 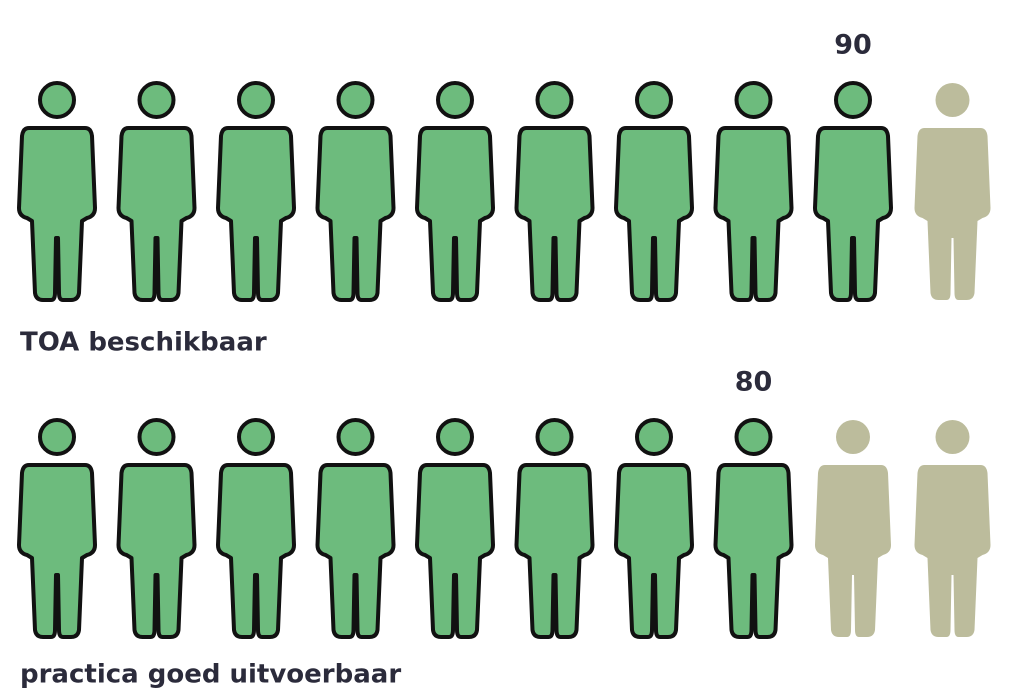 I want to click on value-label: 90, so click(x=853, y=45).